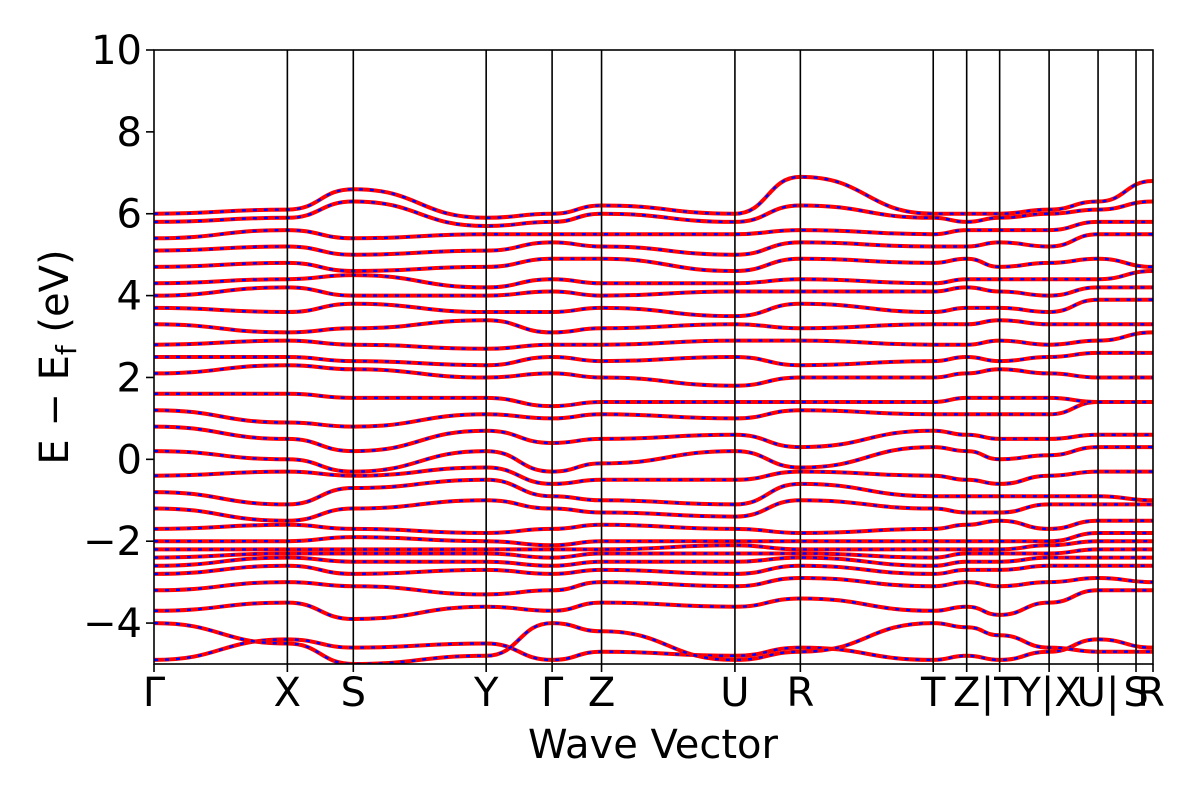 The image size is (1200, 800). I want to click on band-9-red, so click(653, 527).